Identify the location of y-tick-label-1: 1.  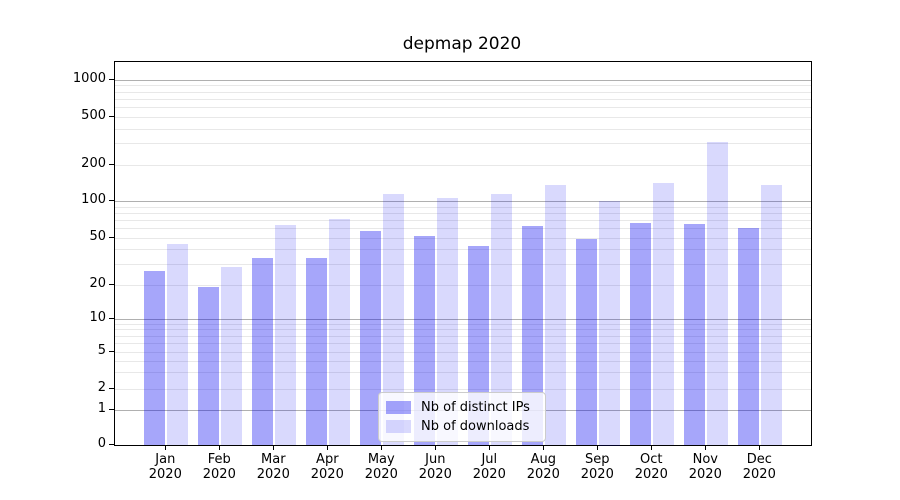
(101, 408).